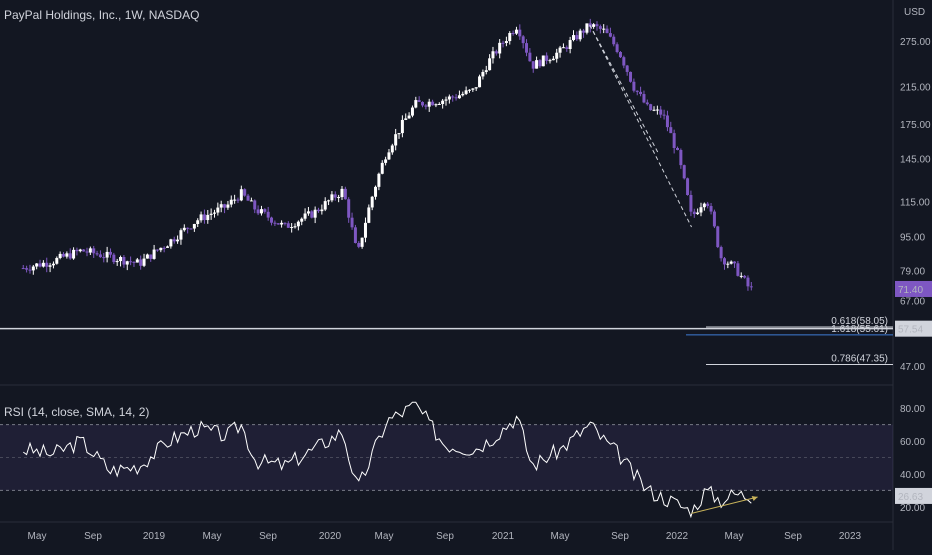 The width and height of the screenshot is (932, 555). What do you see at coordinates (915, 125) in the screenshot?
I see `price-tick-label: 175.00` at bounding box center [915, 125].